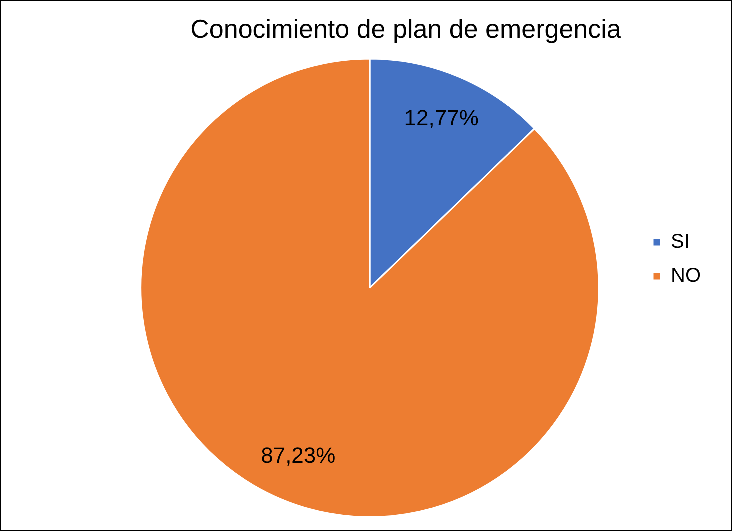  Describe the element at coordinates (406, 29) in the screenshot. I see `chart-title: Conocimiento de plan de emergencia` at that location.